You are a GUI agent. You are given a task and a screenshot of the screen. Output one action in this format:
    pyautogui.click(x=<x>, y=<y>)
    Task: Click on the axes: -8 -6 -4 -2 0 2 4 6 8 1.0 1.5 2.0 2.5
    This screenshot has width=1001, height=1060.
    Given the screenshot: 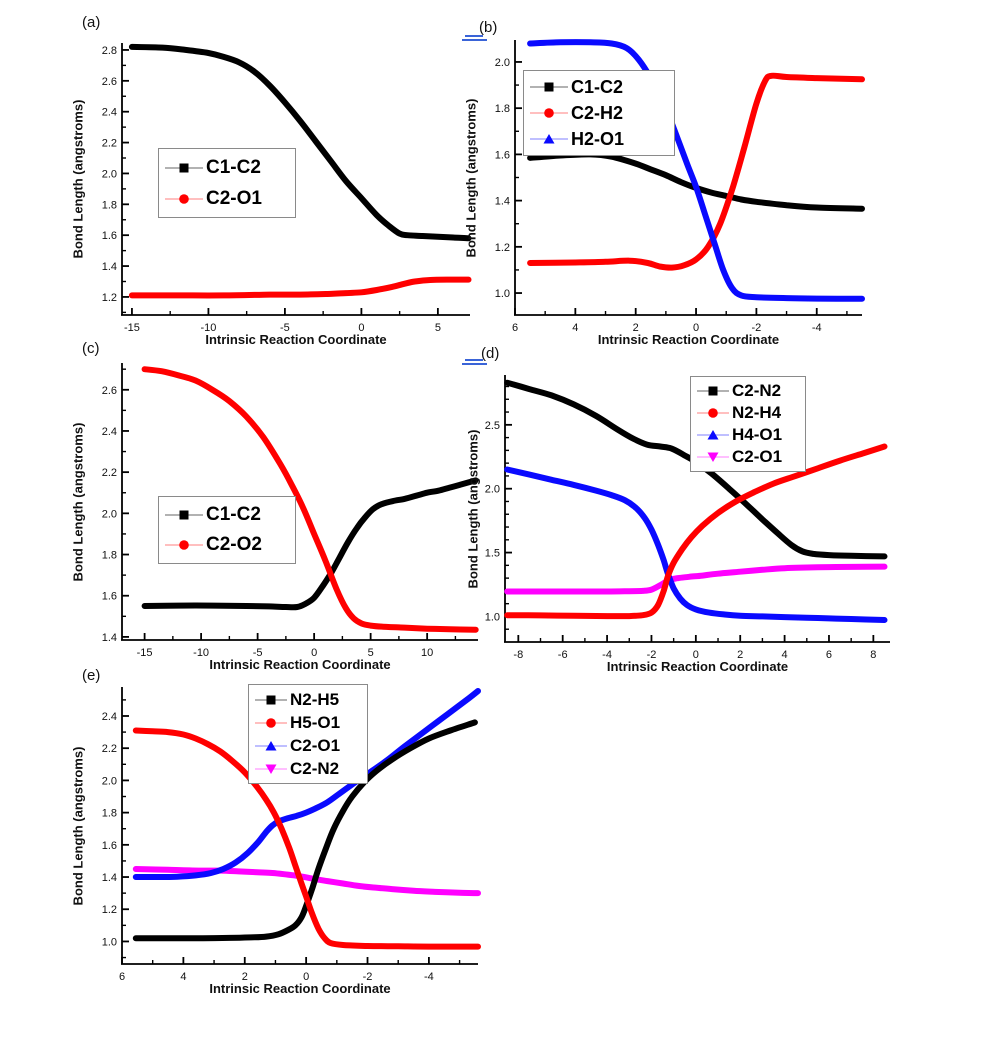 What is the action you would take?
    pyautogui.click(x=687, y=518)
    